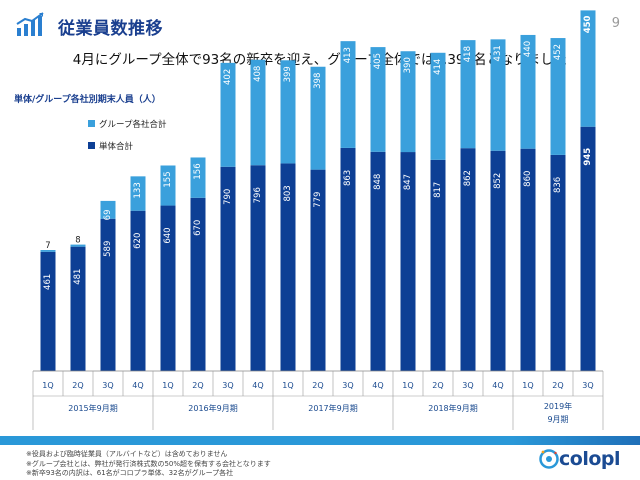 Image resolution: width=640 pixels, height=480 pixels. I want to click on chart-title: 単体/グループ各社別期末人員（人）, so click(87, 100).